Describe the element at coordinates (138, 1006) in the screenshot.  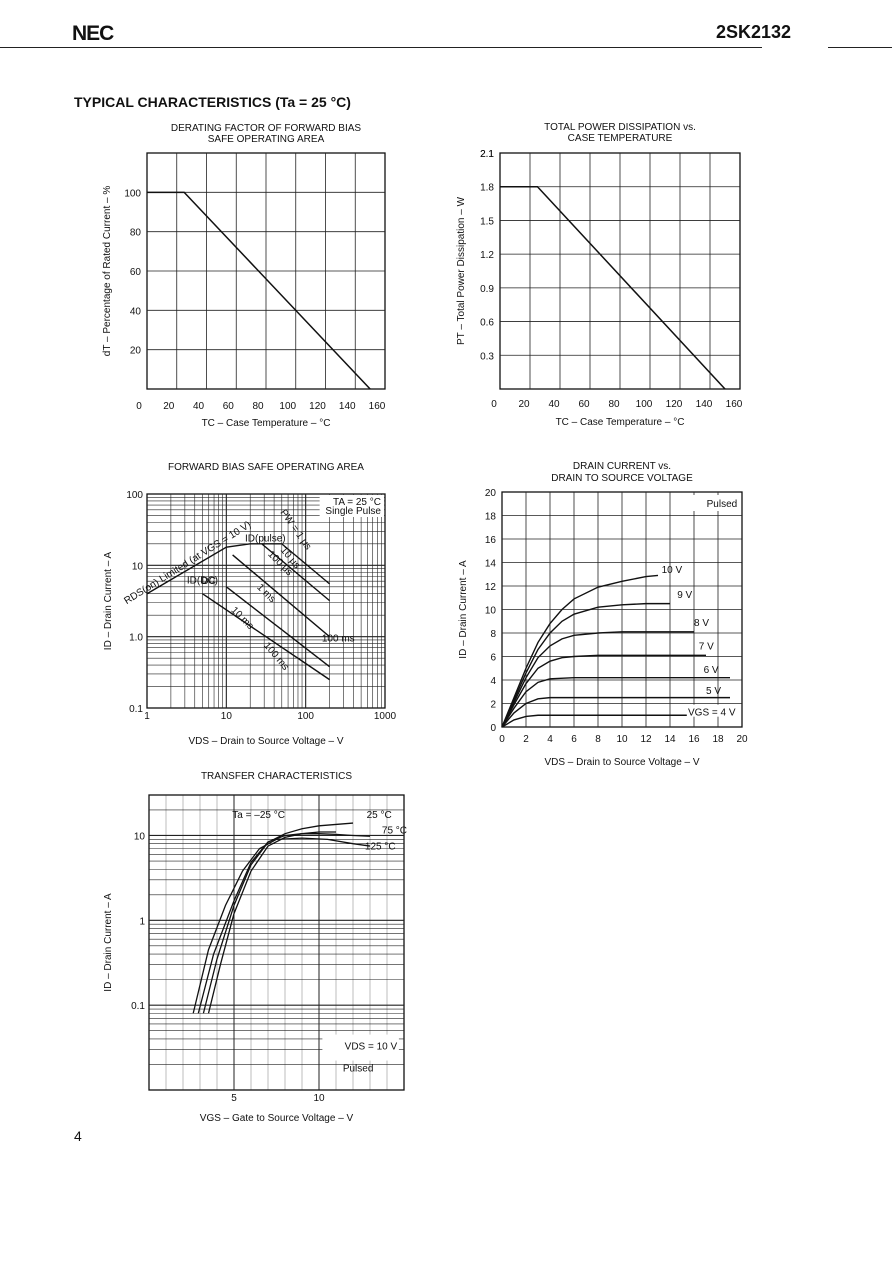
I see `y-tick-label: 0.1` at that location.